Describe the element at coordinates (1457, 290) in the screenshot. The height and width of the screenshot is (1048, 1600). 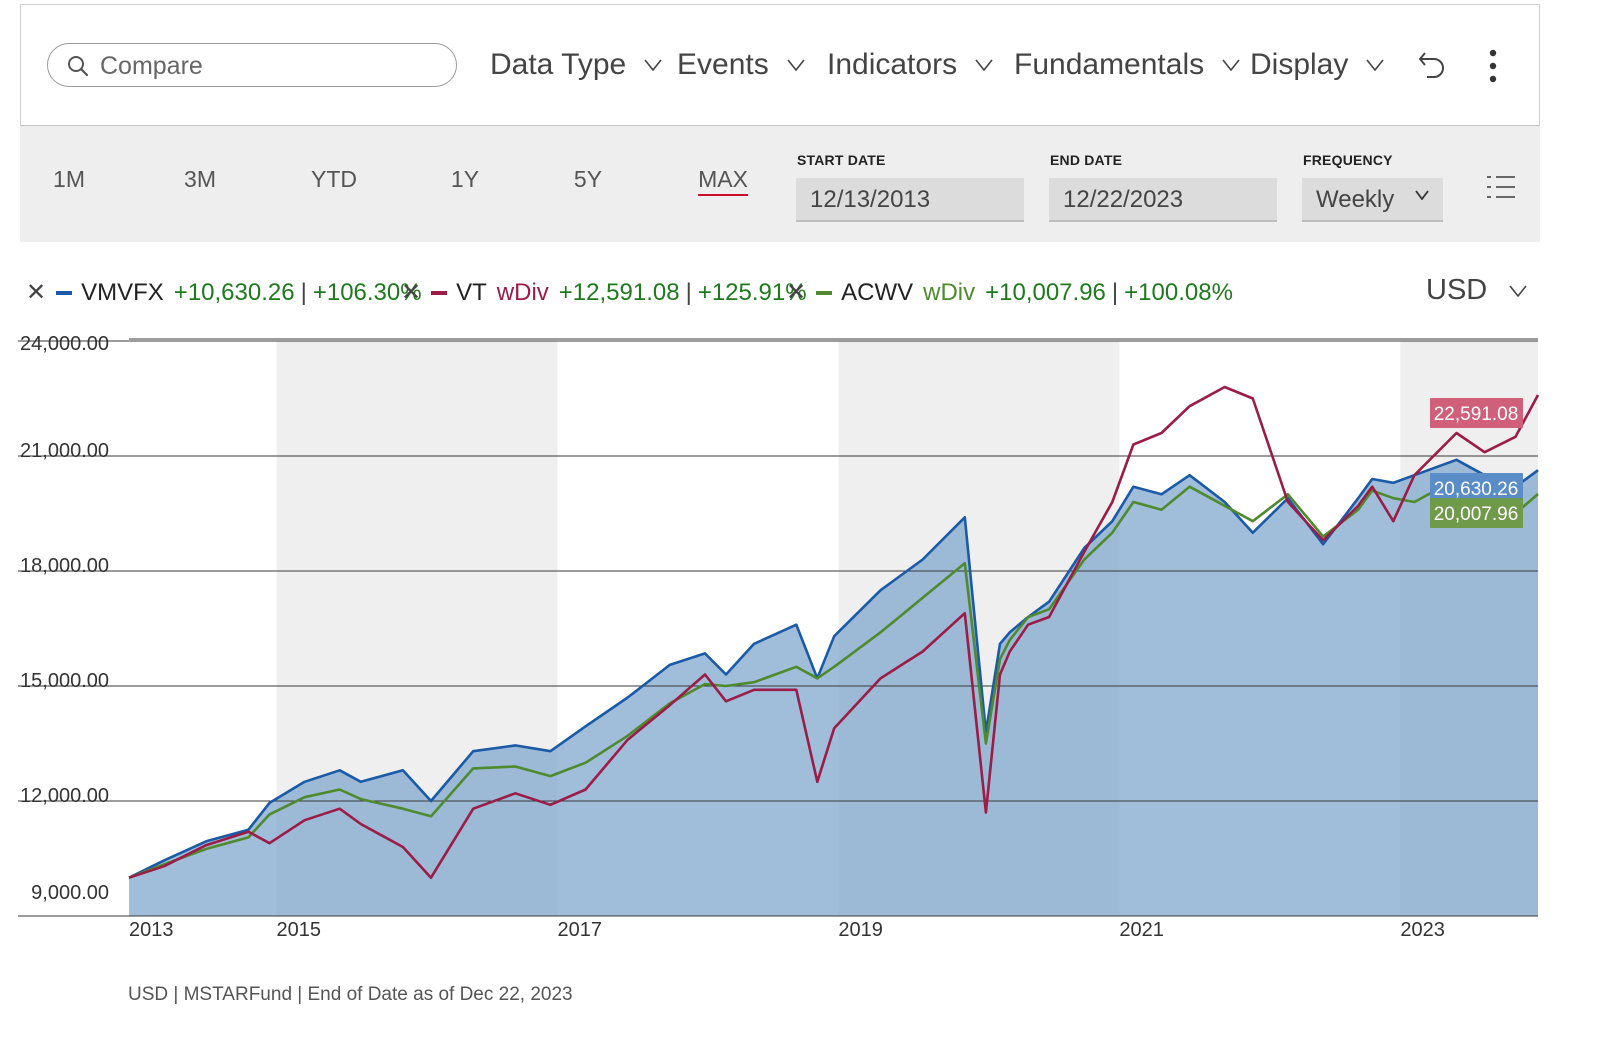
I see `currency-value: USD` at that location.